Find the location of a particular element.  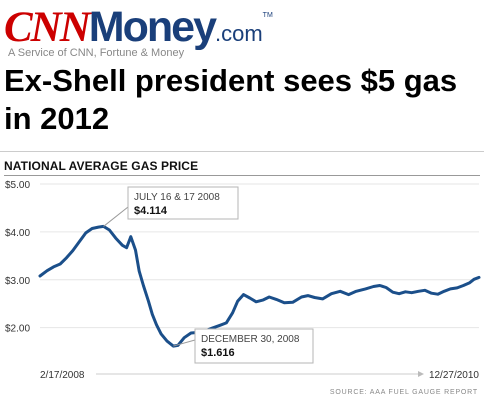

logo-money: Money is located at coordinates (152, 27).